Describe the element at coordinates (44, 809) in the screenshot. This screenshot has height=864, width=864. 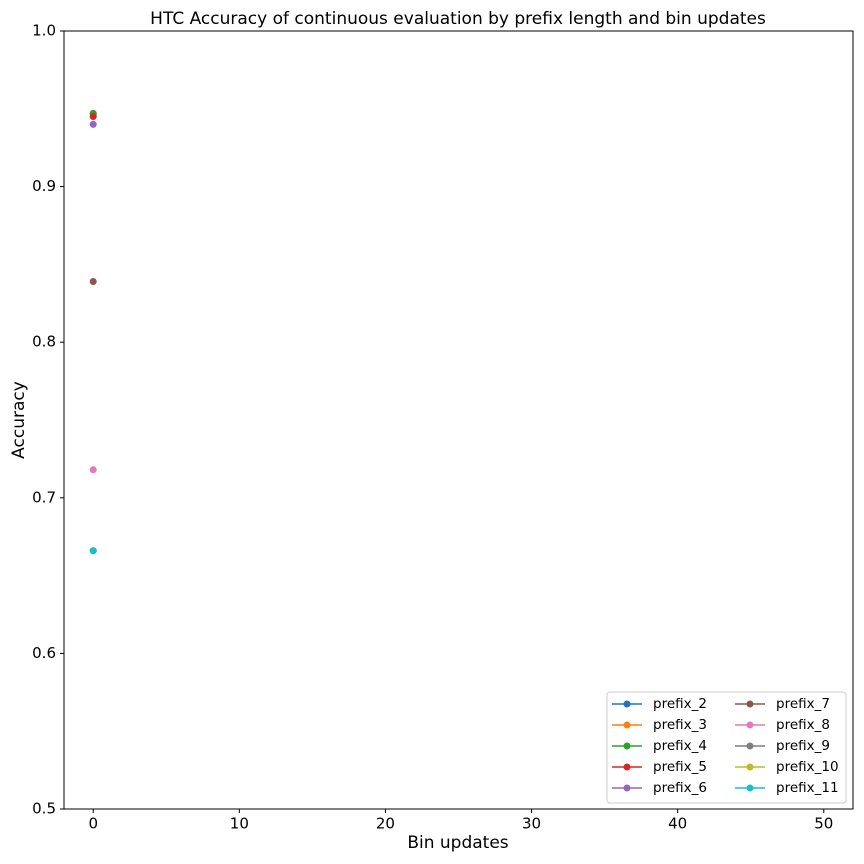
I see `y-tick-label: 0.5` at that location.